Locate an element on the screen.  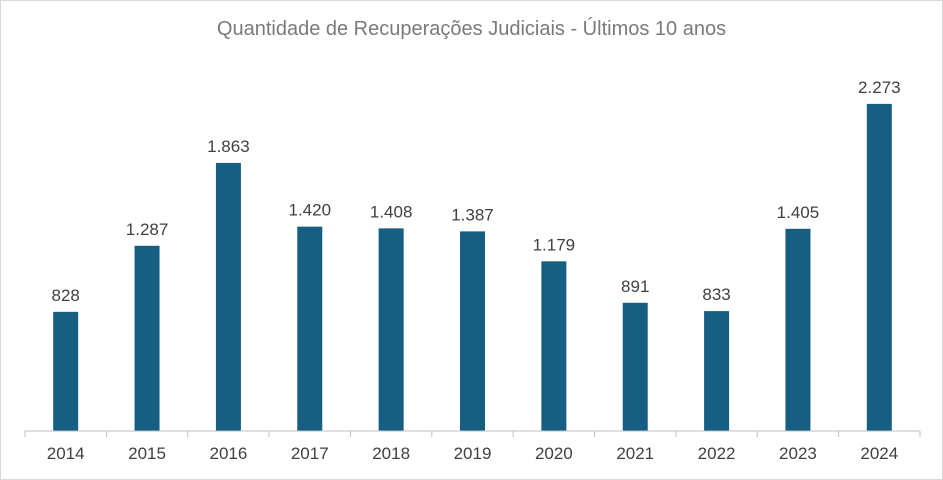
bar-2015 is located at coordinates (147, 338).